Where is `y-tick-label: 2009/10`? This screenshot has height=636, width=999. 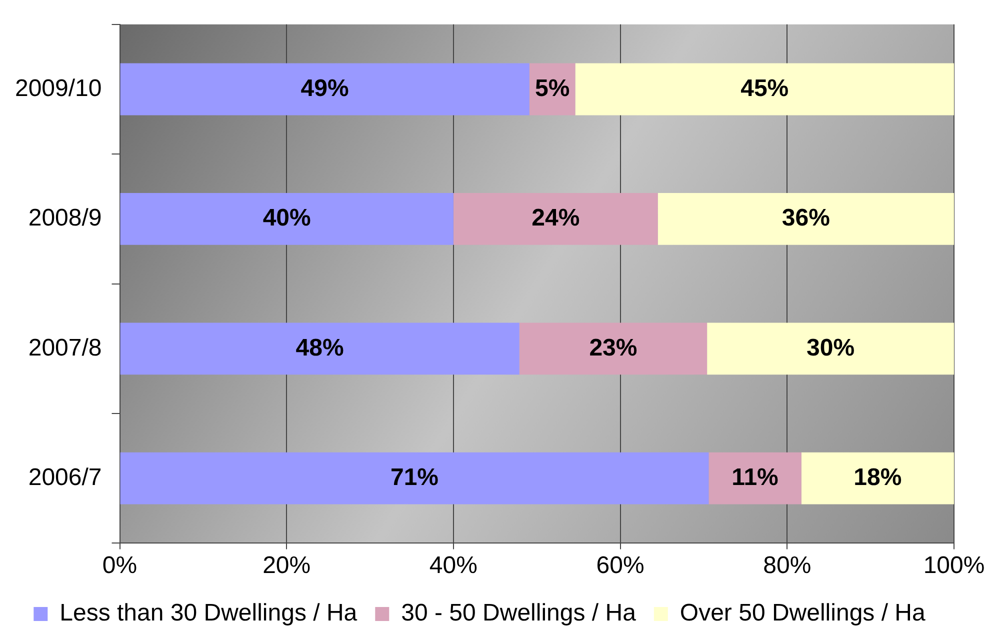
y-tick-label: 2009/10 is located at coordinates (58, 88).